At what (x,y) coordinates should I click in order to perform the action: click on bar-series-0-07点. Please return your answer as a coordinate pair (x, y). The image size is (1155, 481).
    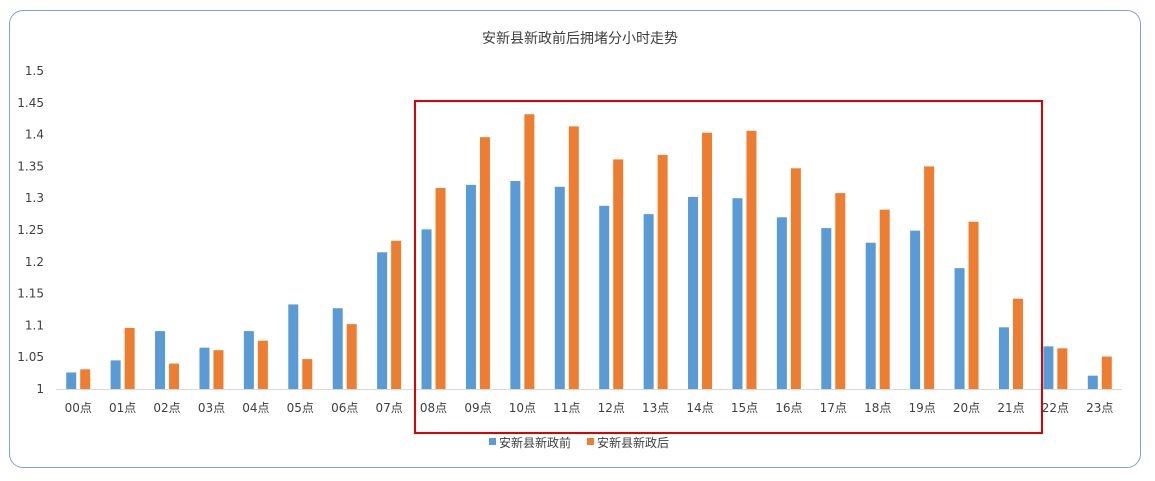
    Looking at the image, I should click on (382, 320).